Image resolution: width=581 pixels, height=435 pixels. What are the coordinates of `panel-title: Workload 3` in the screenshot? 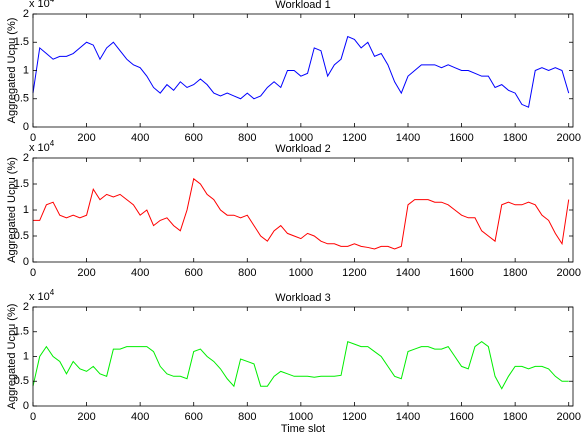 It's located at (302, 298).